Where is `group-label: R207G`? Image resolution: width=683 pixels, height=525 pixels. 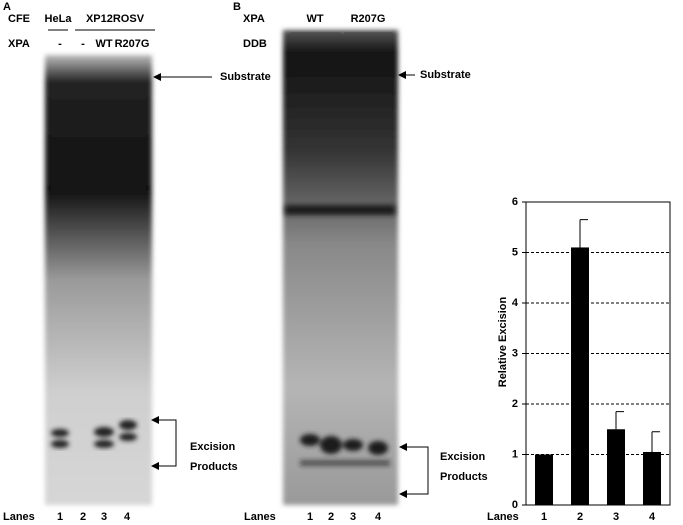
group-label: R207G is located at coordinates (368, 19).